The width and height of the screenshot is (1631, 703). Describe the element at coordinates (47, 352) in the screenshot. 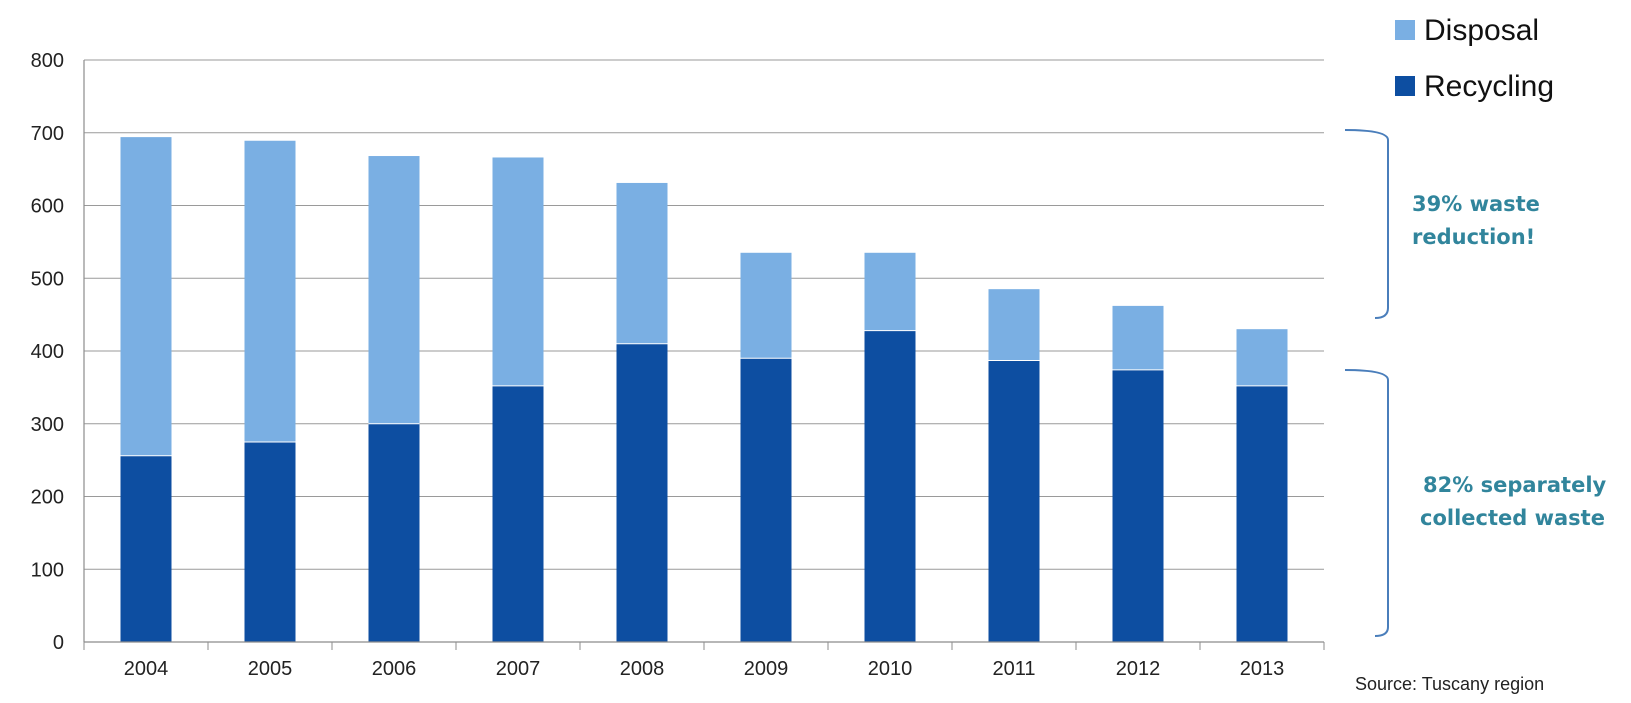

I see `y-tick-label: 400` at that location.